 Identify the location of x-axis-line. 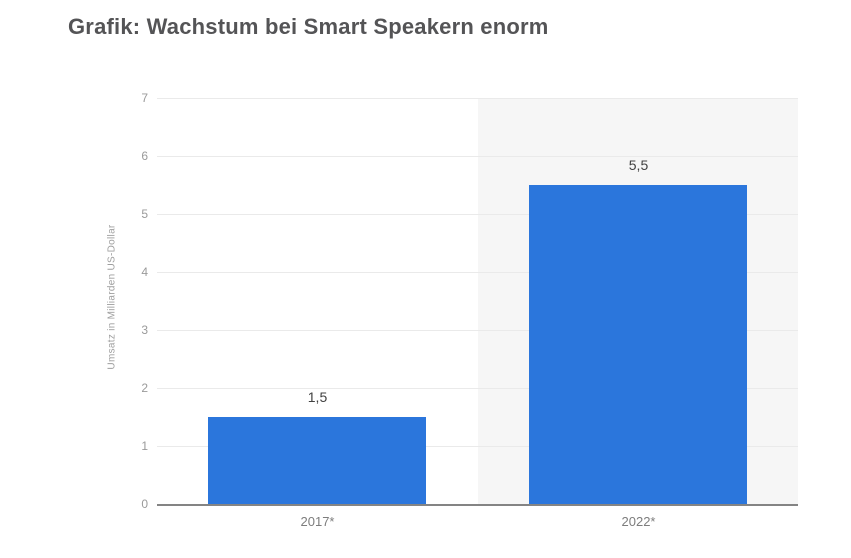
(477, 505).